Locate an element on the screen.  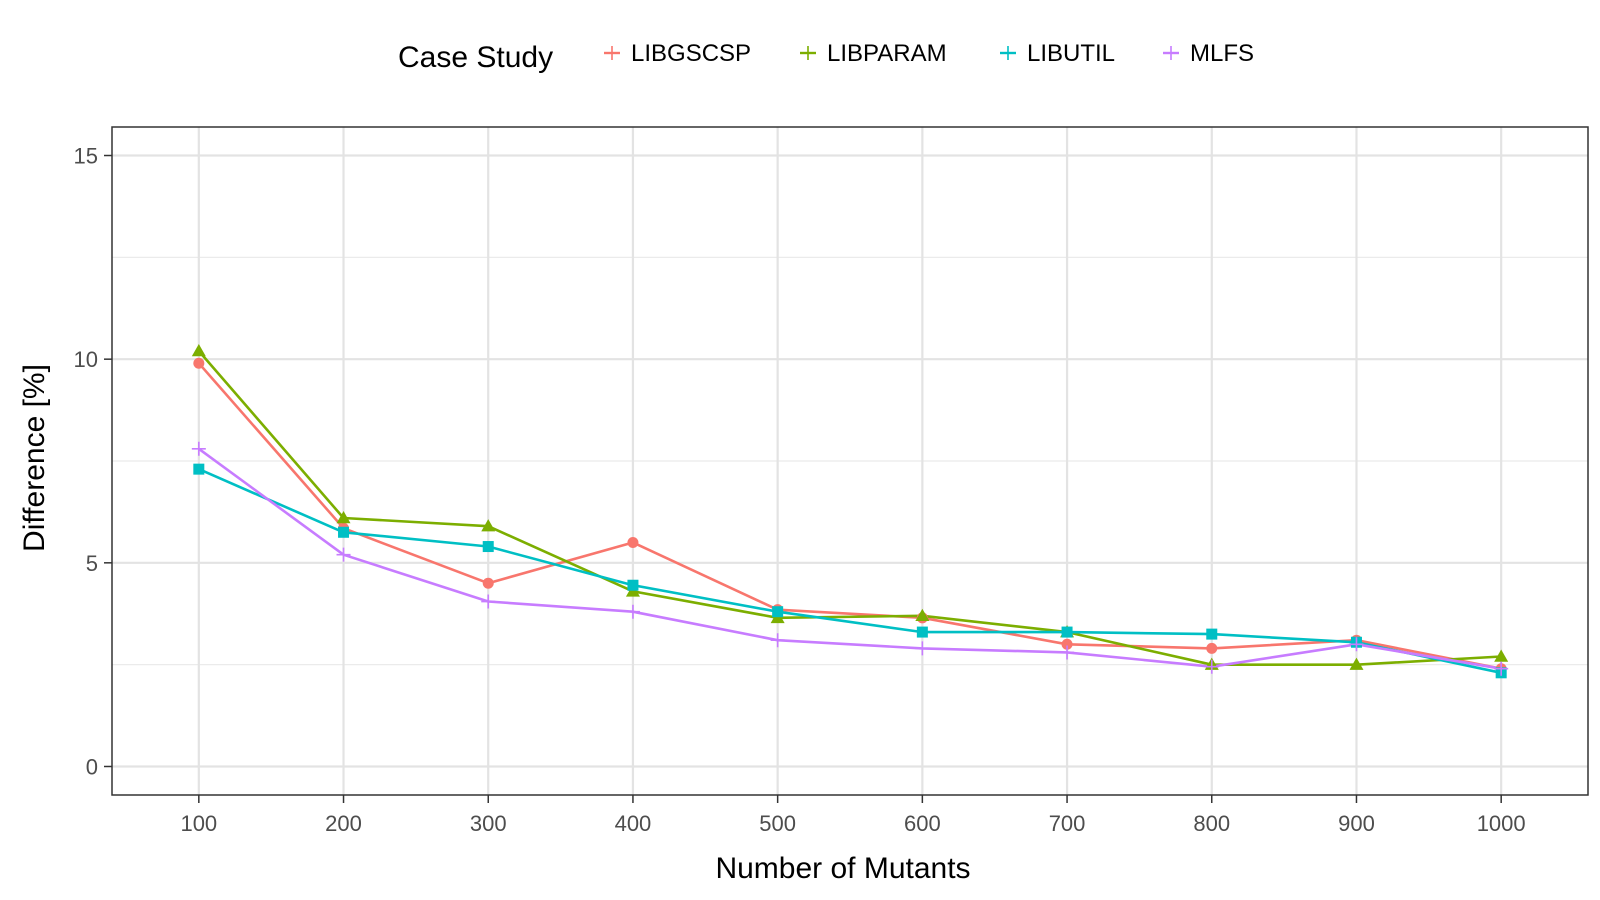
legend-item-libparam: LIBPARAM is located at coordinates (873, 53).